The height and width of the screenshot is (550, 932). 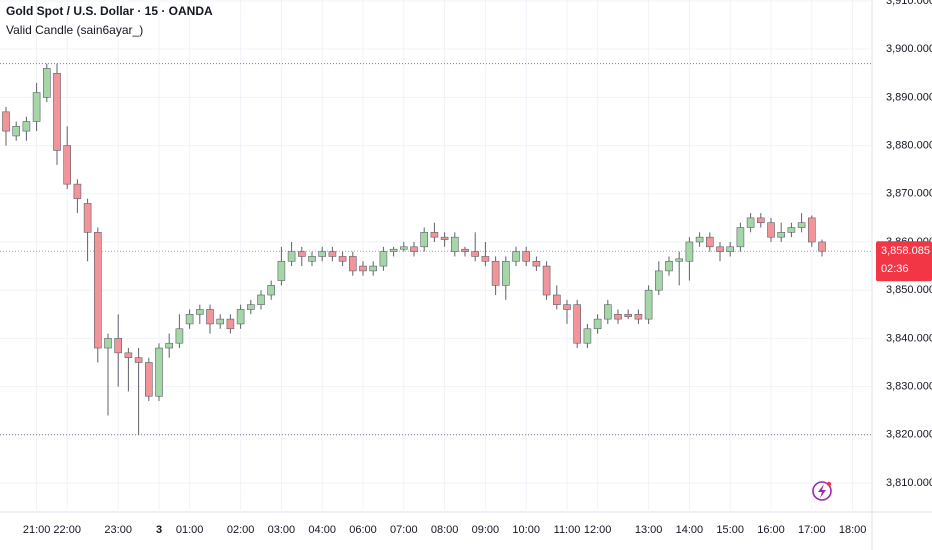 What do you see at coordinates (282, 530) in the screenshot?
I see `x-tick-label: 03:00` at bounding box center [282, 530].